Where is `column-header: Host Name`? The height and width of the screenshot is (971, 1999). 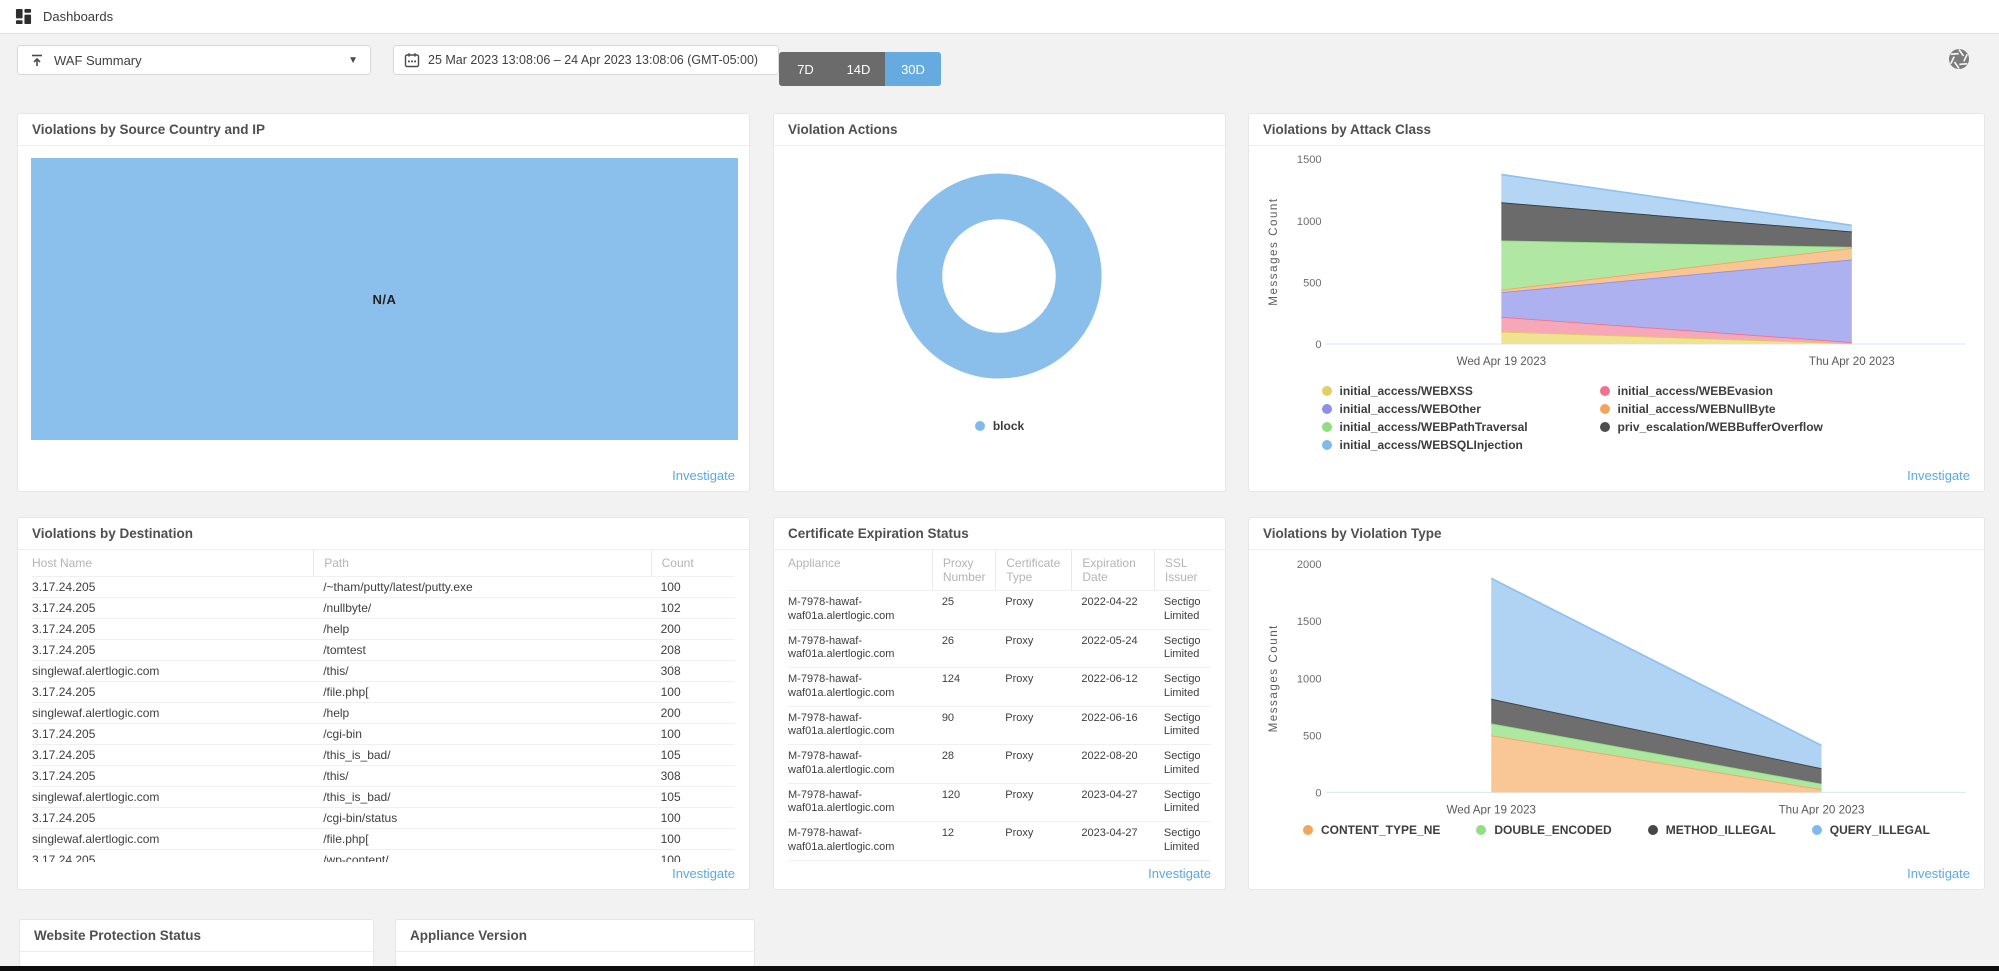 column-header: Host Name is located at coordinates (62, 563).